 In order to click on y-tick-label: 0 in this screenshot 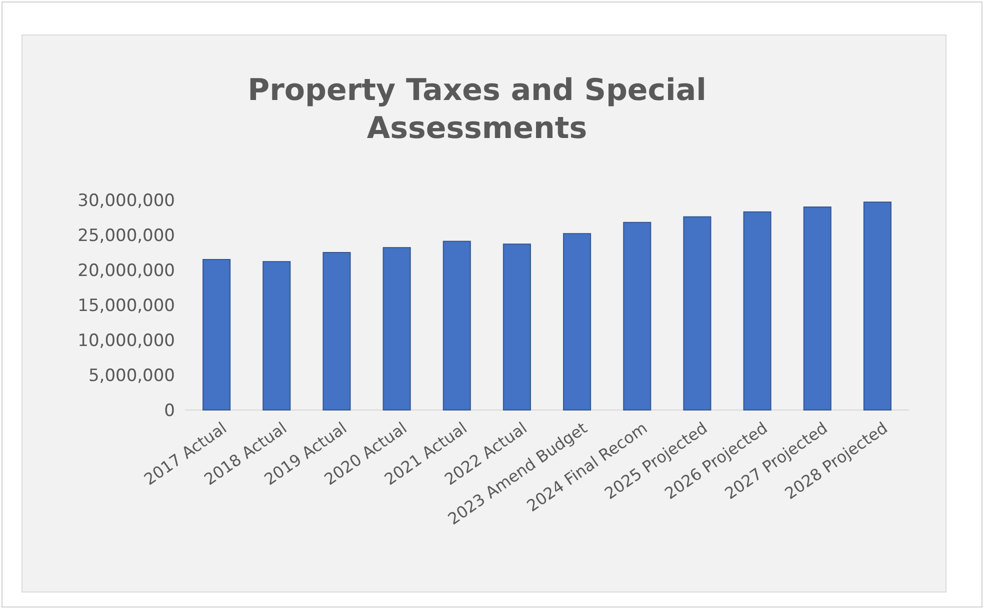, I will do `click(169, 410)`.